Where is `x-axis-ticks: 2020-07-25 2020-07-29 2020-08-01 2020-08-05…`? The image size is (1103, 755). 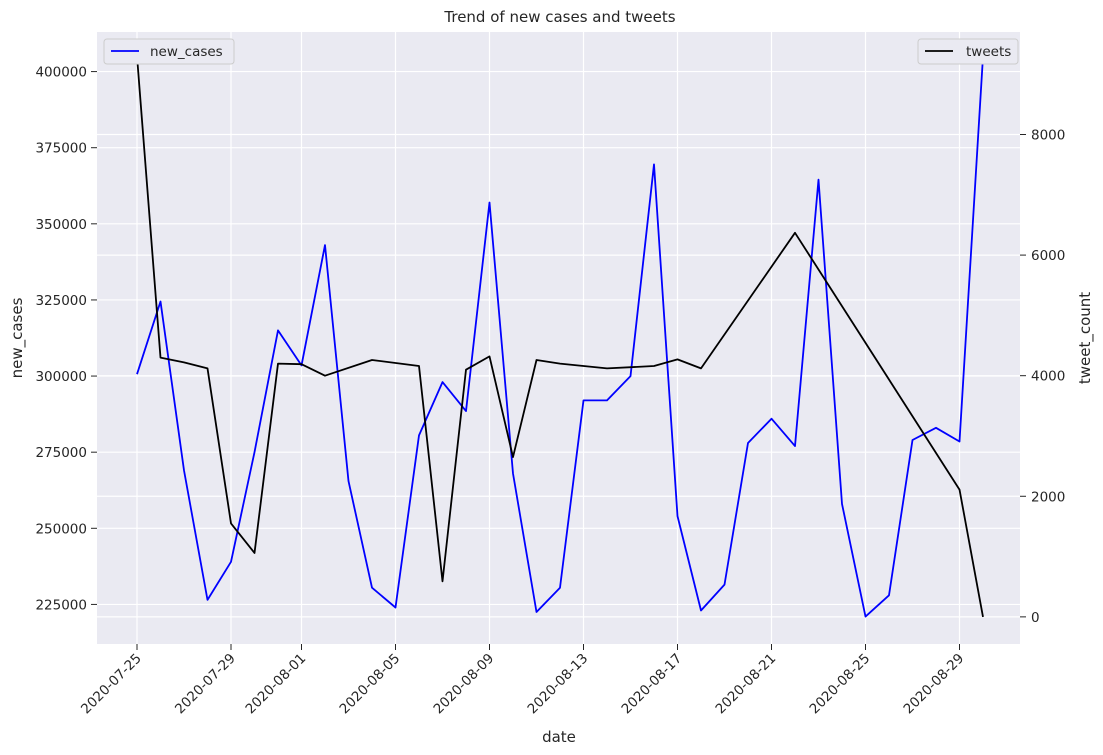
x-axis-ticks: 2020-07-25 2020-07-29 2020-08-01 2020-08-05… is located at coordinates (522, 680).